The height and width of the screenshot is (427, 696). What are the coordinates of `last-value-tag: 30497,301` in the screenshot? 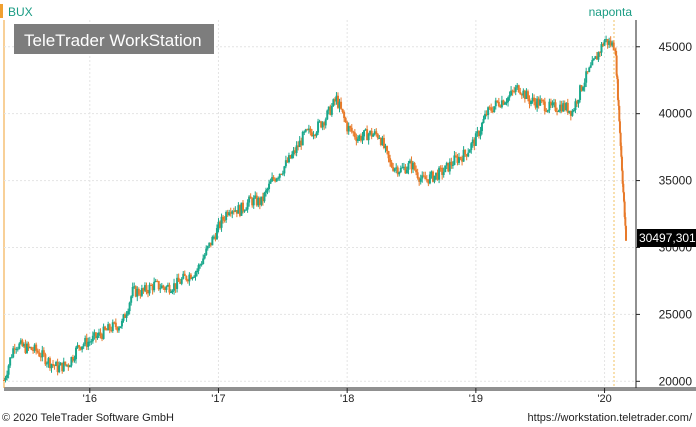 It's located at (666, 238).